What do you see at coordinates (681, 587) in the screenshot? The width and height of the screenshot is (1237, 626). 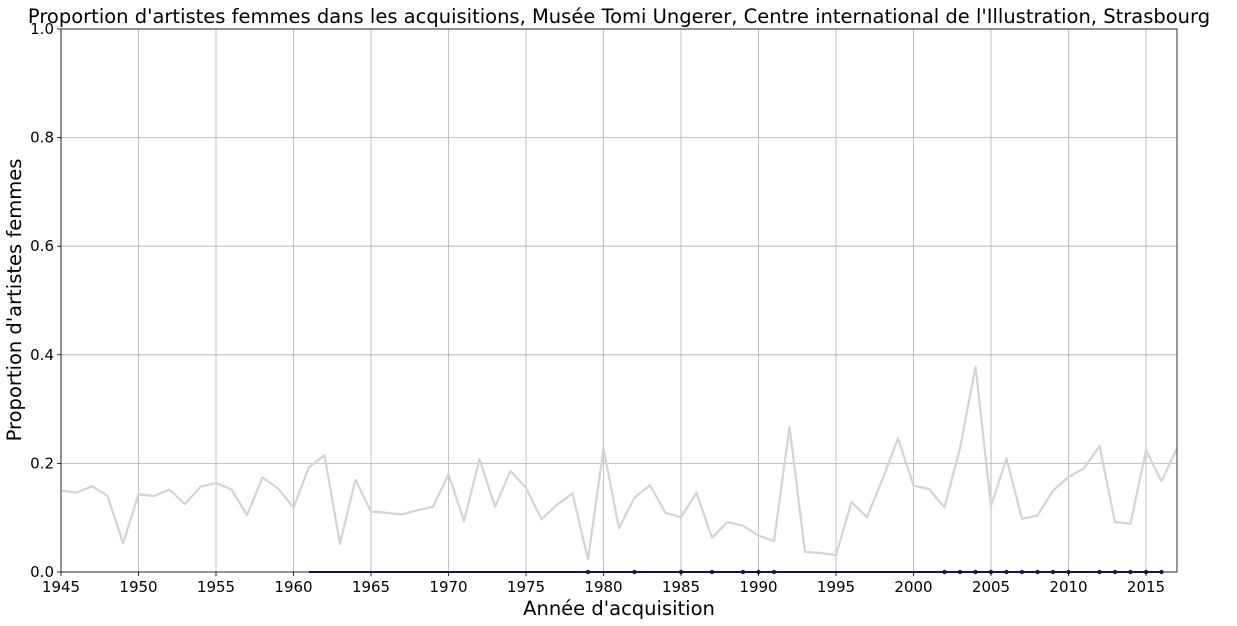 I see `x-tick-label: 1985` at bounding box center [681, 587].